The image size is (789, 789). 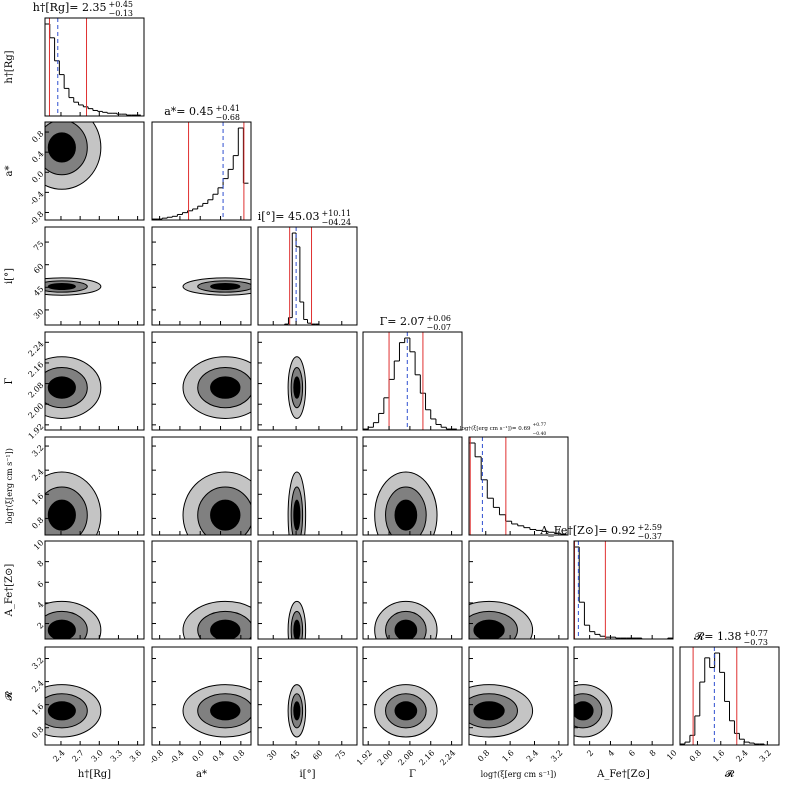 I want to click on panel-title: Γ= 2.07, so click(x=402, y=321).